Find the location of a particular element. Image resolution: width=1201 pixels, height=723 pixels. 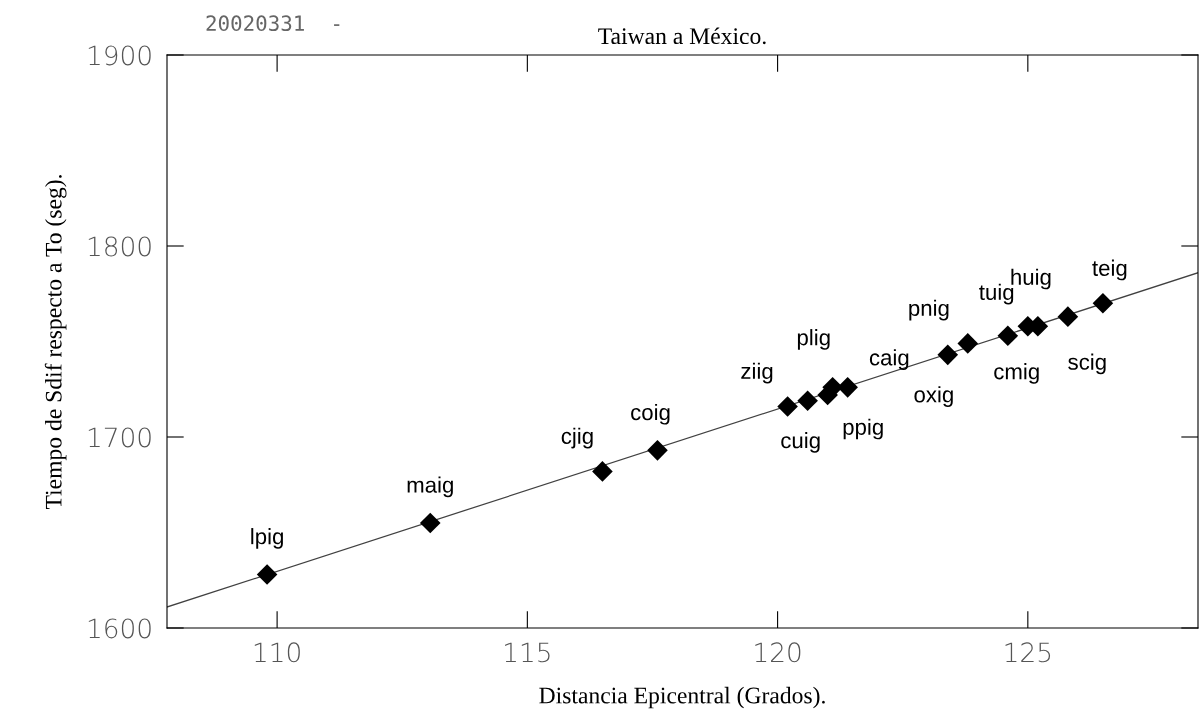

x-axis-title: Distancia Epicentral (Grados). is located at coordinates (682, 697).